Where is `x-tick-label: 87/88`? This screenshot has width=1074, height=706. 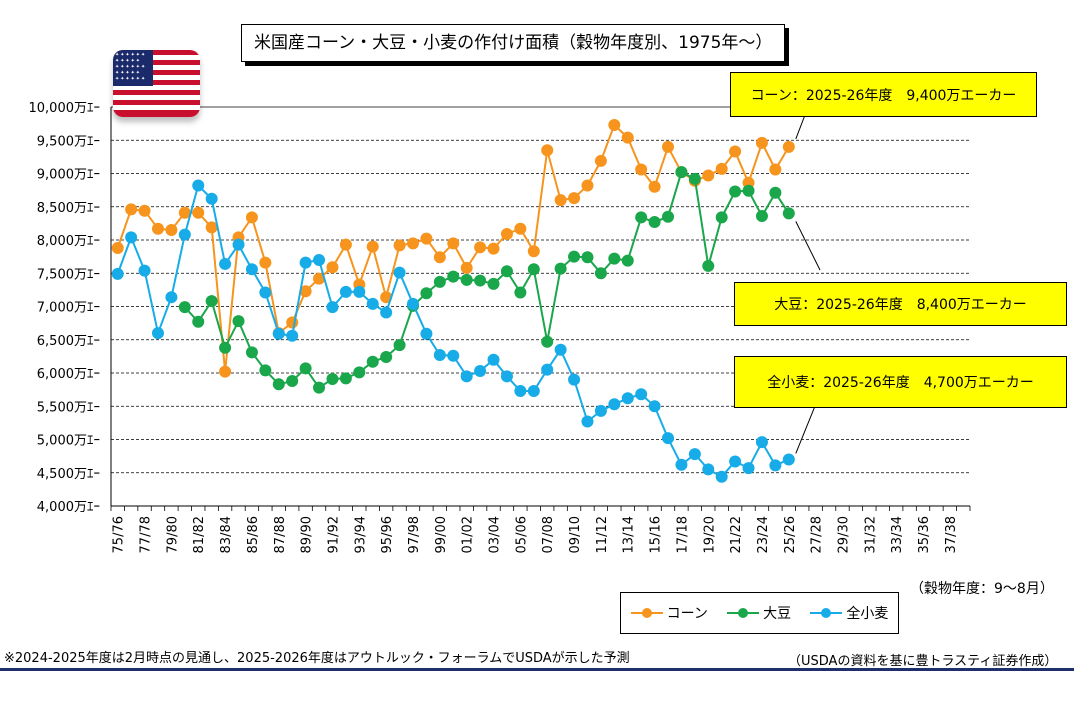 x-tick-label: 87/88 is located at coordinates (280, 534).